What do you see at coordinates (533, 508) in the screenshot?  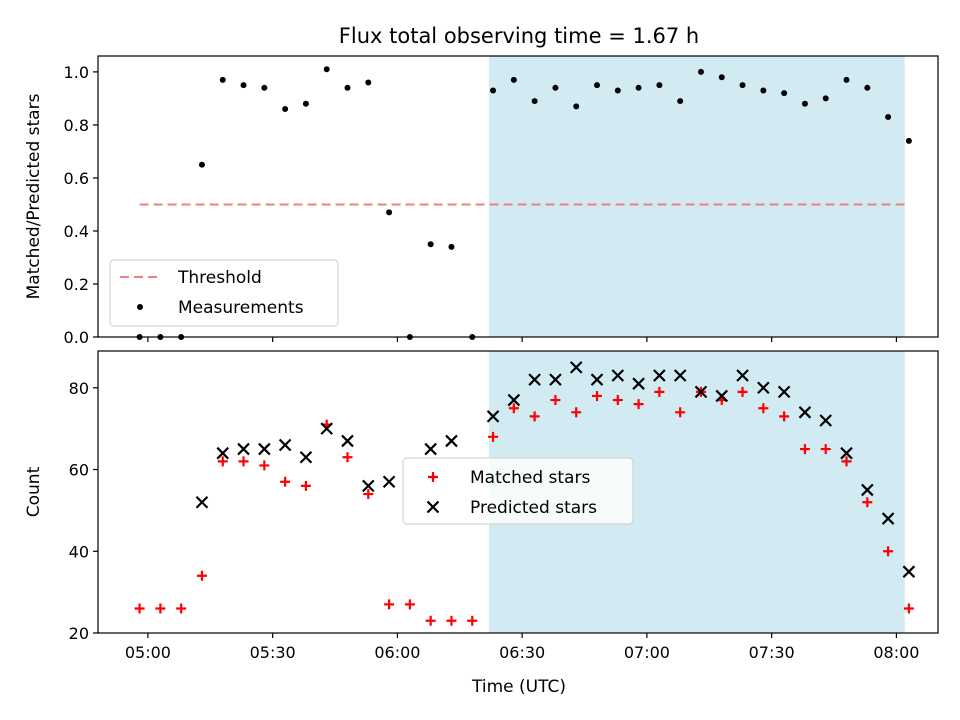 I see `legend-predicted-label: Predicted stars` at bounding box center [533, 508].